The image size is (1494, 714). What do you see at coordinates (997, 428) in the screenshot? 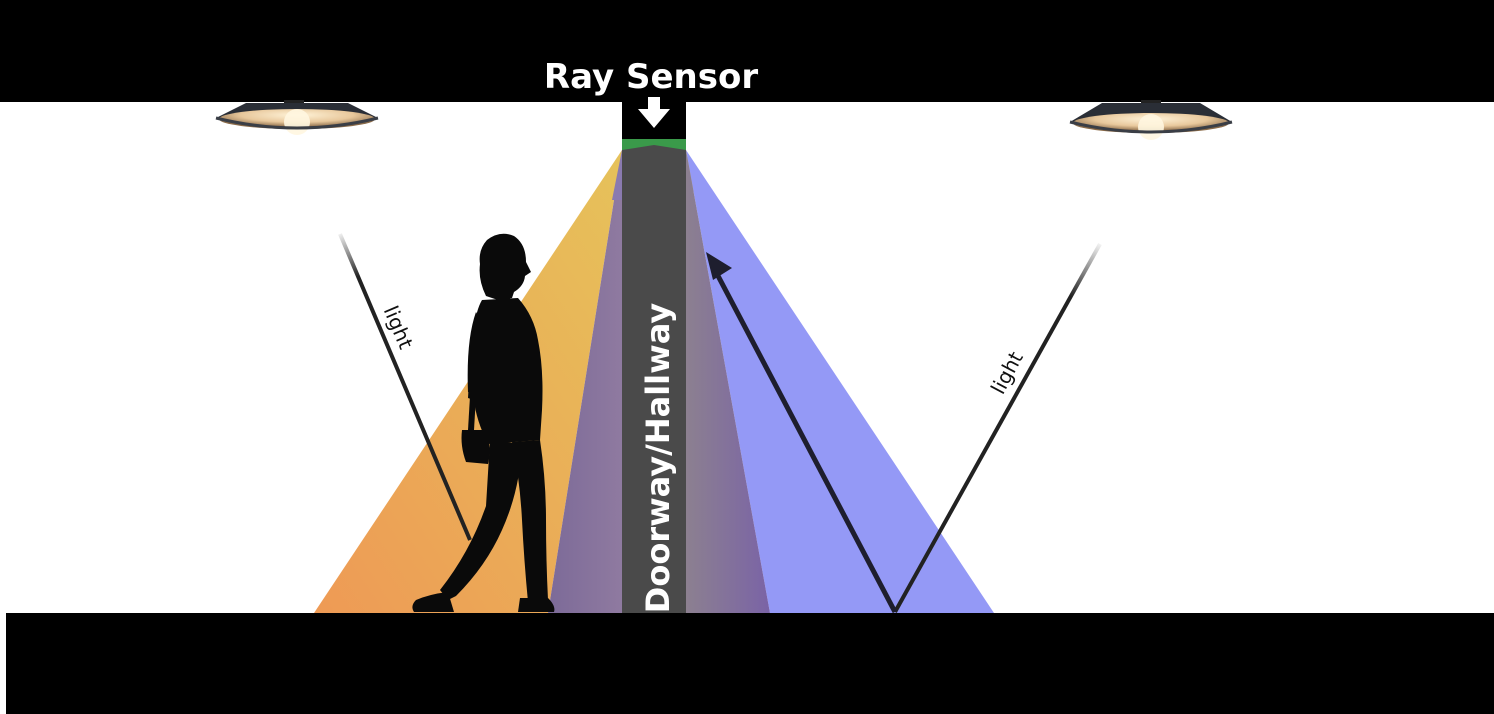
I see `light-ray-right-incoming` at bounding box center [997, 428].